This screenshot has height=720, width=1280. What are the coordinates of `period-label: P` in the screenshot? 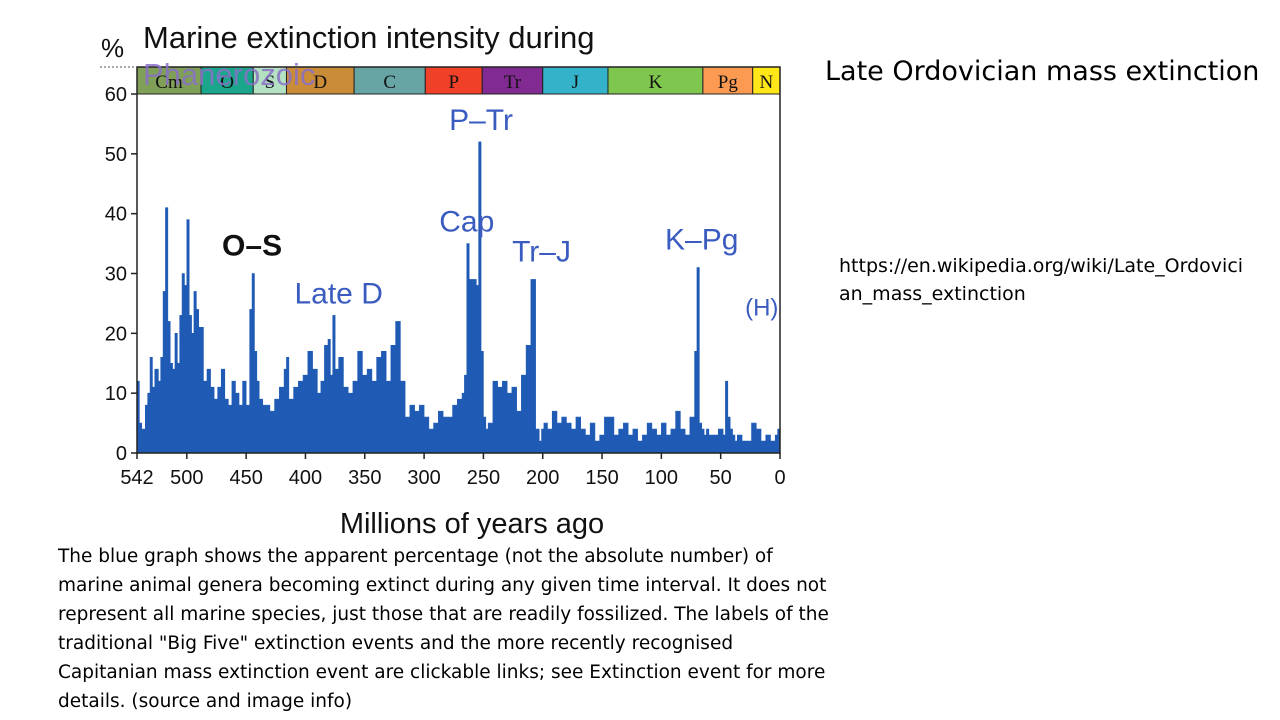 It's located at (453, 82).